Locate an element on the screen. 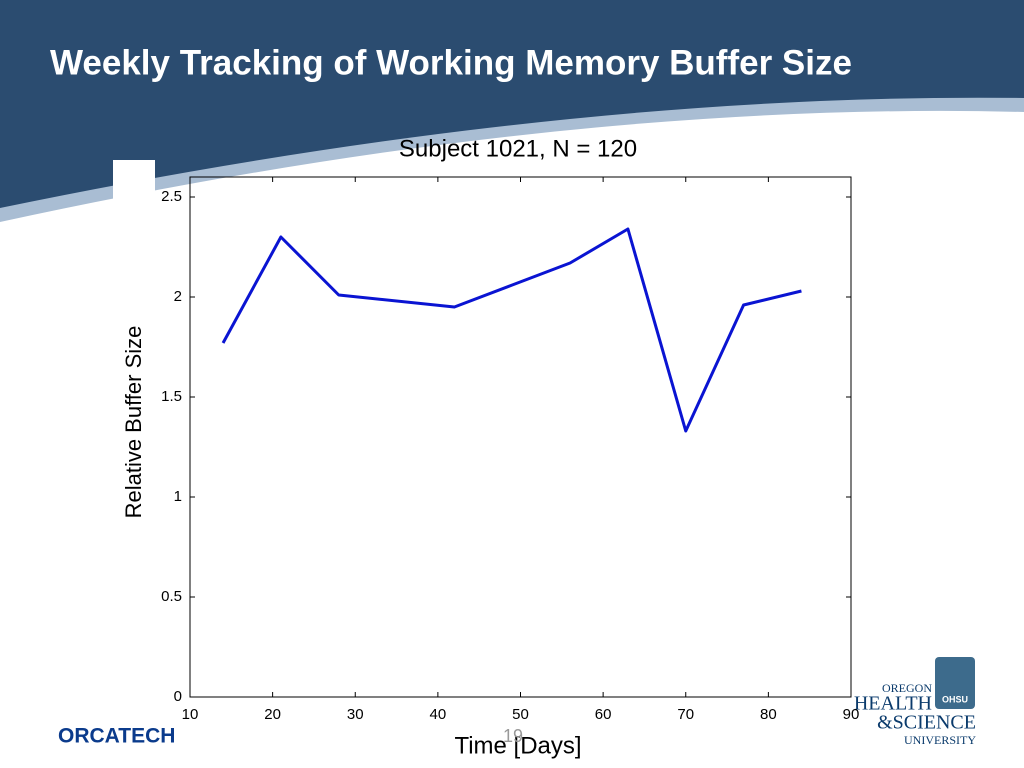 Image resolution: width=1024 pixels, height=768 pixels. x-tick-label: 30 is located at coordinates (355, 714).